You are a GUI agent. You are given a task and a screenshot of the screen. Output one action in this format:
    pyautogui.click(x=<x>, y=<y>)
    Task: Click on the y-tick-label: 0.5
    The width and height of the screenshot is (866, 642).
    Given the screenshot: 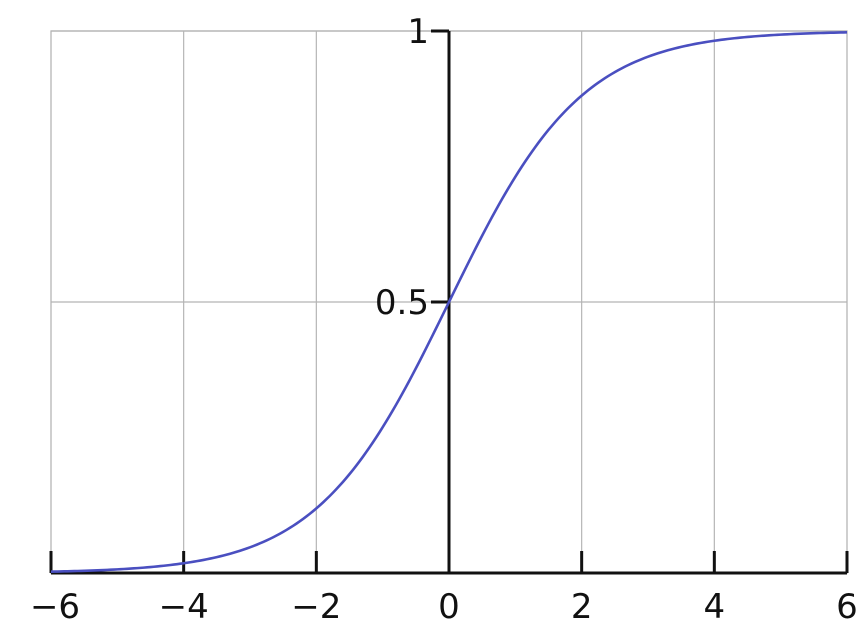 What is the action you would take?
    pyautogui.click(x=402, y=303)
    